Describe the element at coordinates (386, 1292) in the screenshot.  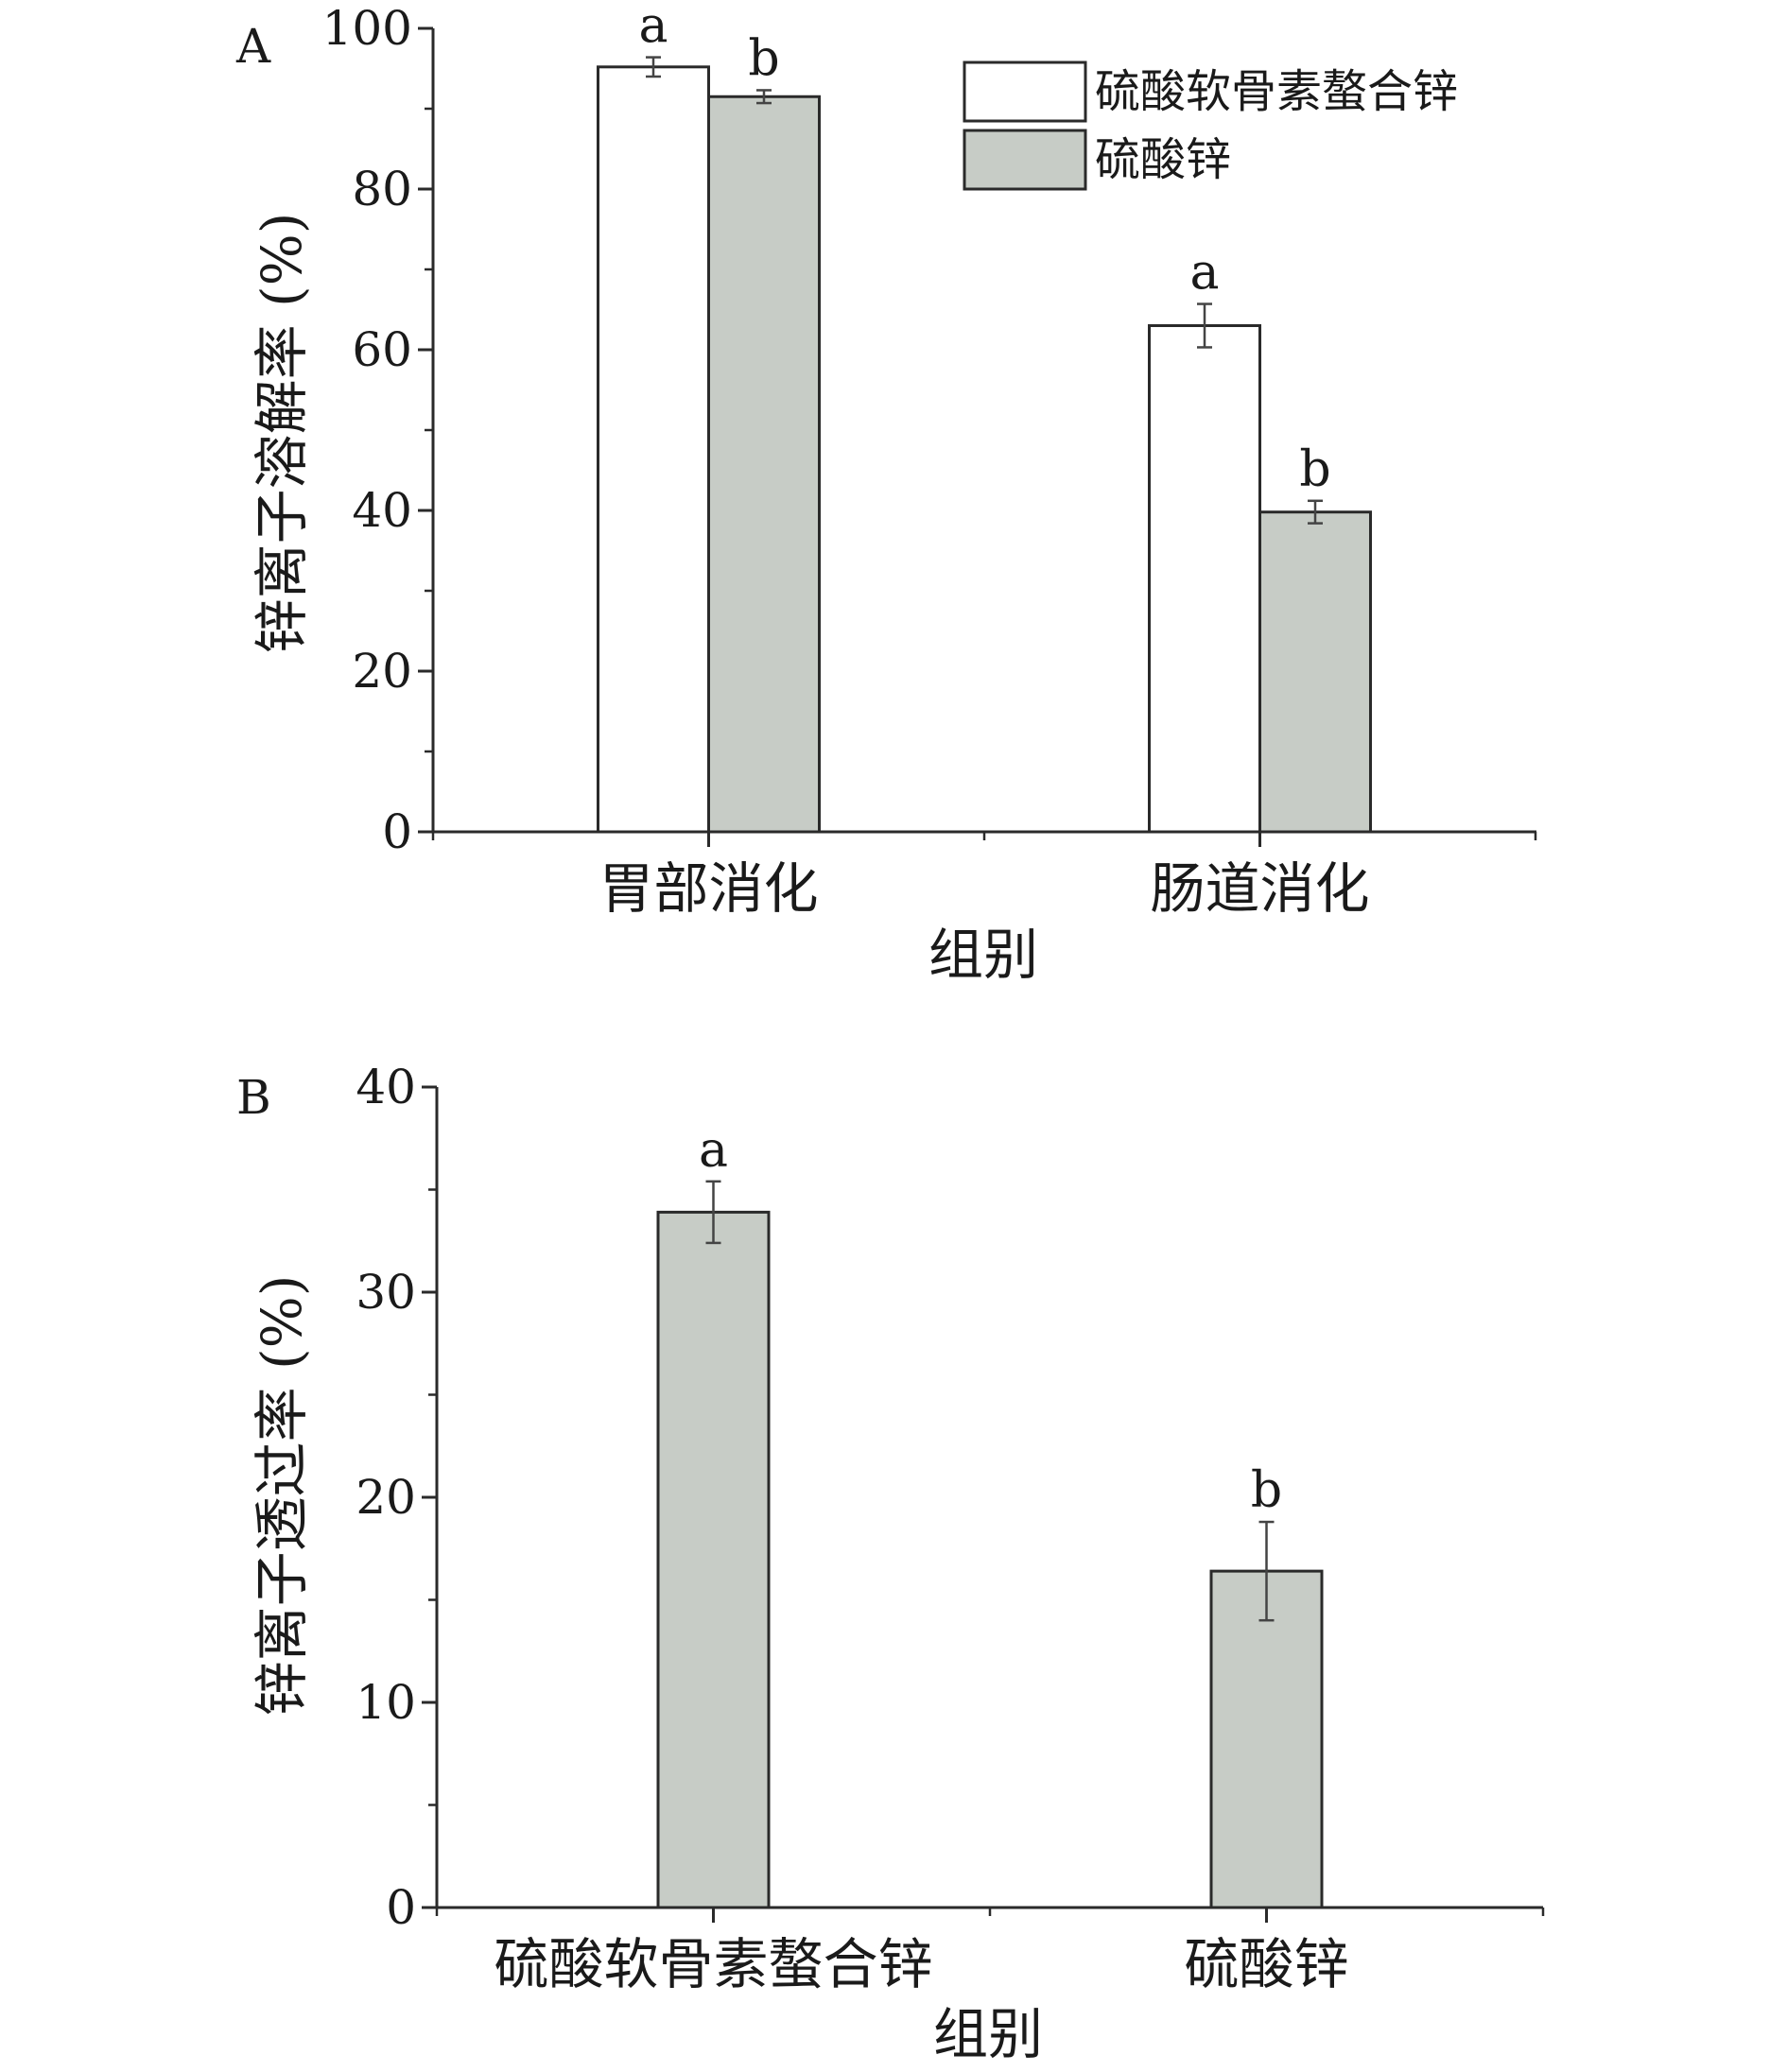
I see `y-tick-label: 30` at that location.